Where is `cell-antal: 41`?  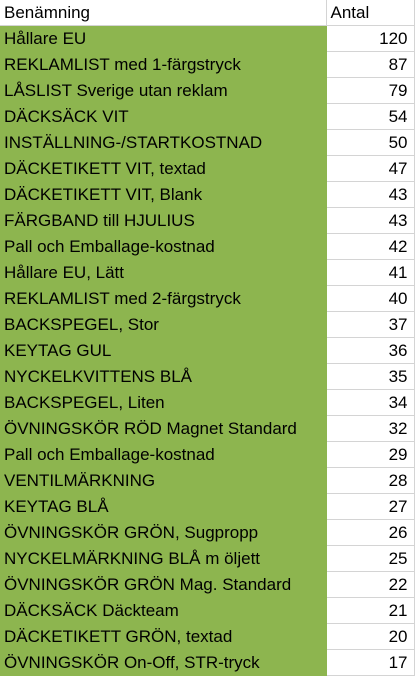 cell-antal: 41 is located at coordinates (370, 272).